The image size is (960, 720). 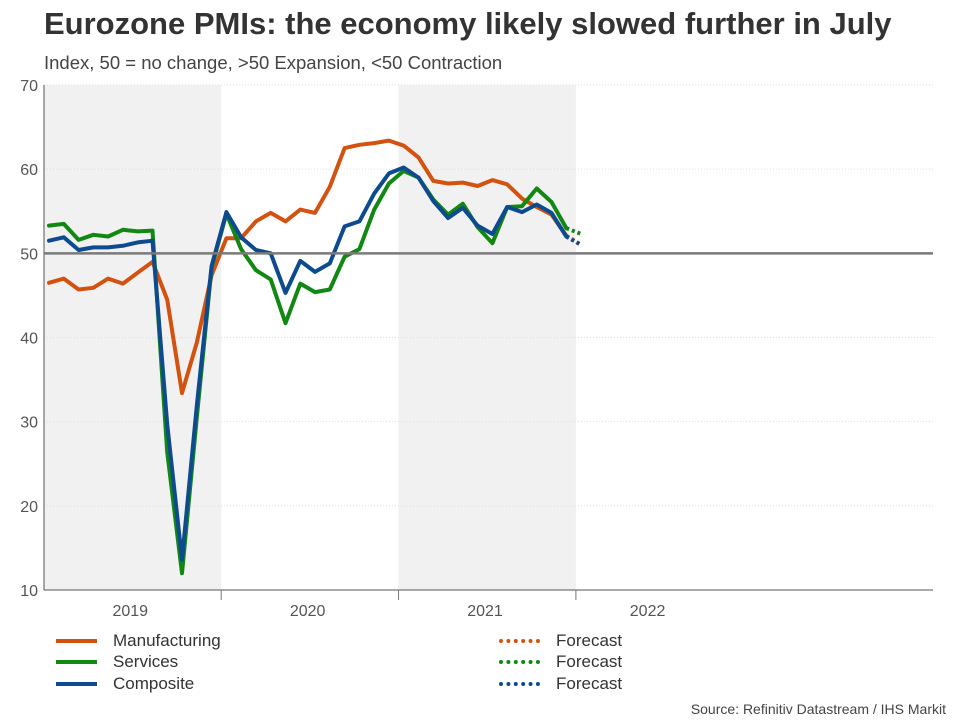 What do you see at coordinates (519, 683) in the screenshot?
I see `legend-swatch-composite-forecast` at bounding box center [519, 683].